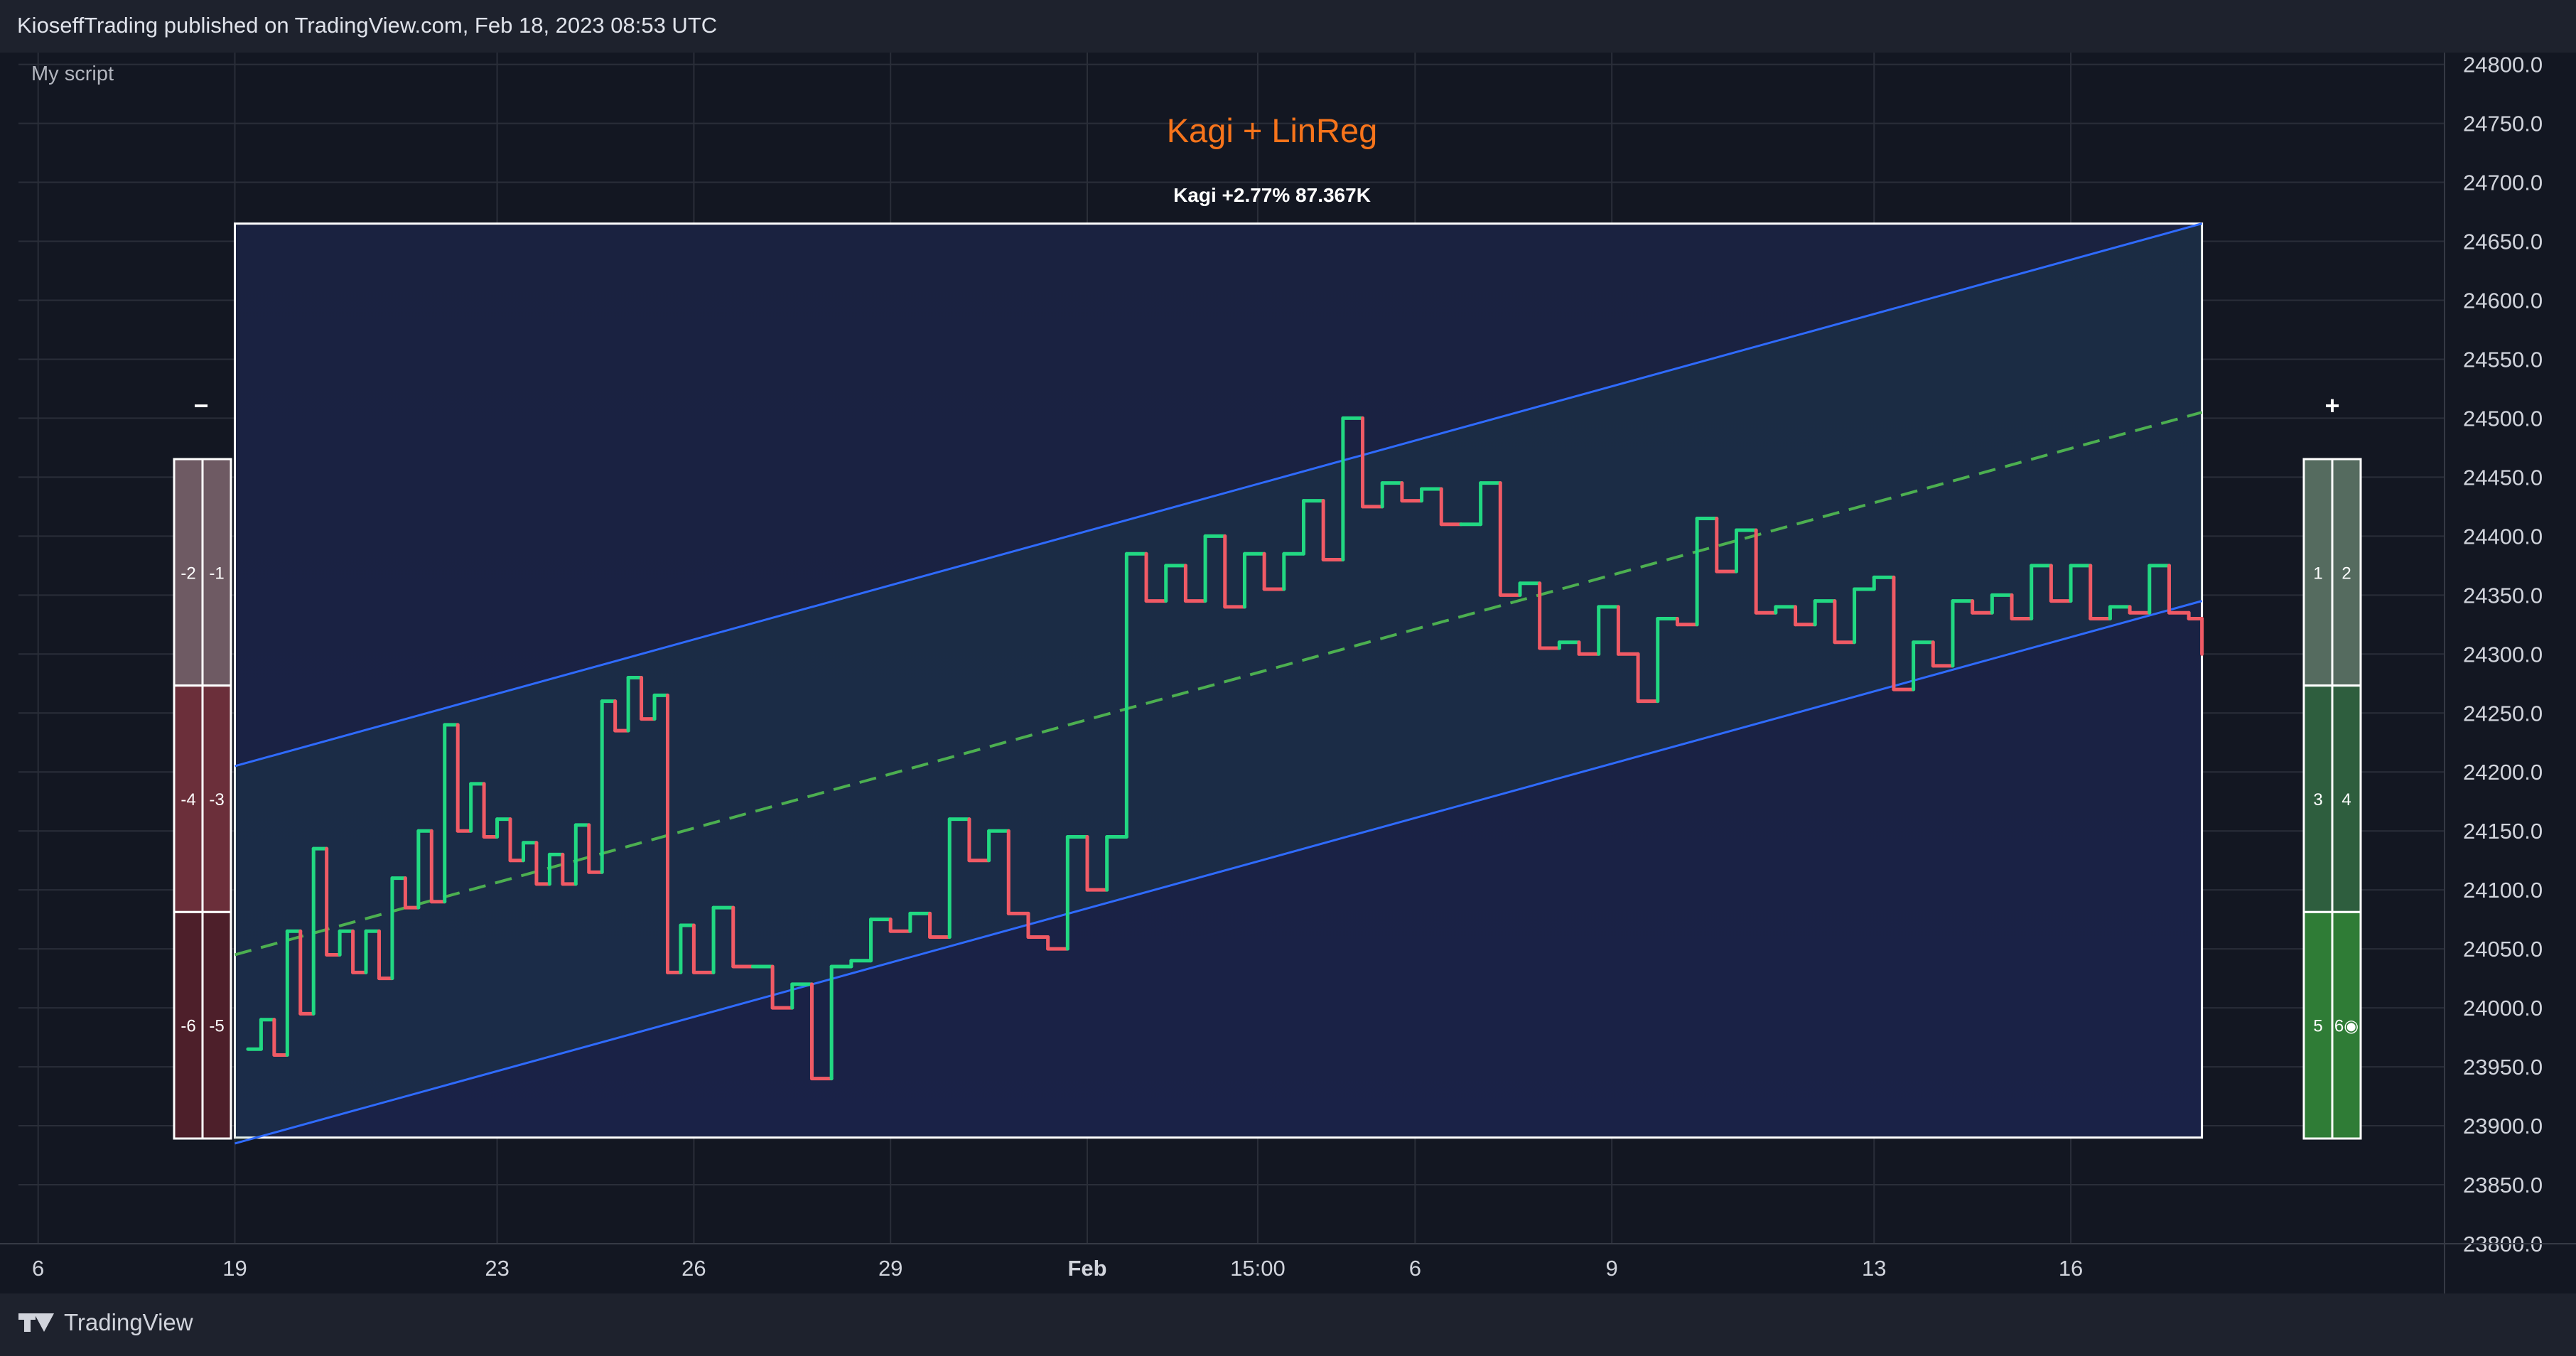 This screenshot has height=1356, width=2576. Describe the element at coordinates (2071, 1268) in the screenshot. I see `x-tick-label: 16` at that location.